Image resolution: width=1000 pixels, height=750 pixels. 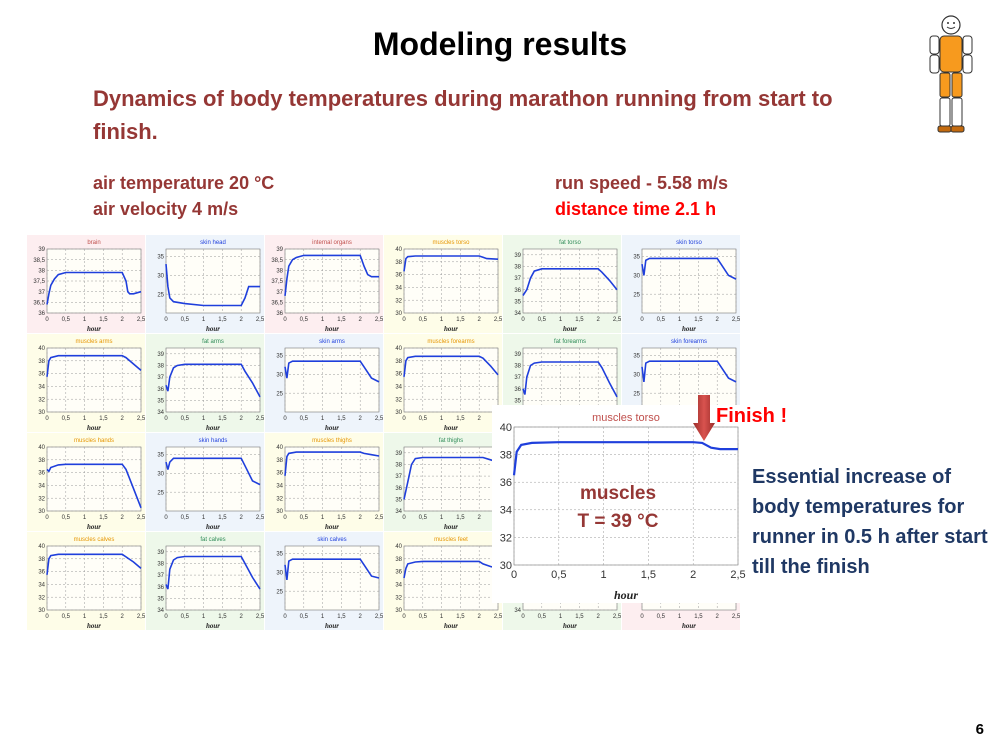 What do you see at coordinates (94, 540) in the screenshot?
I see `chart-title: muscles calves` at bounding box center [94, 540].